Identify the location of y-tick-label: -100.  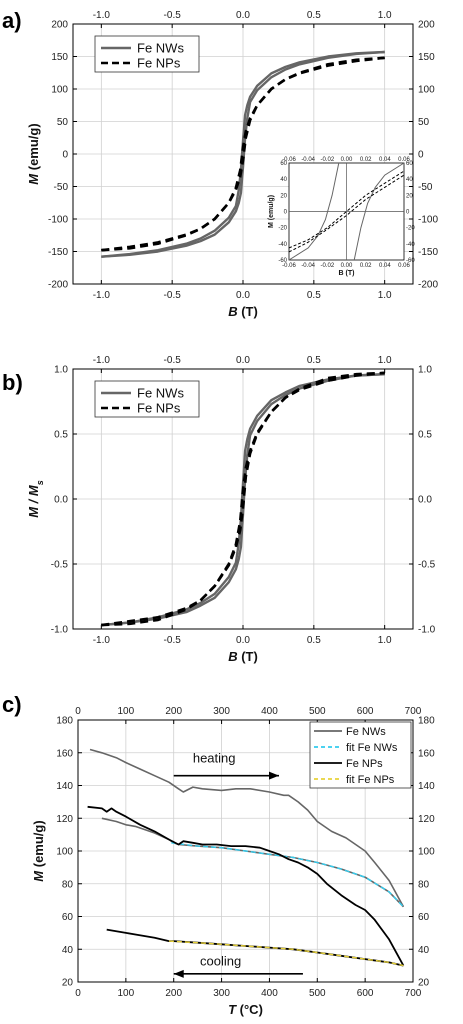
(58, 220).